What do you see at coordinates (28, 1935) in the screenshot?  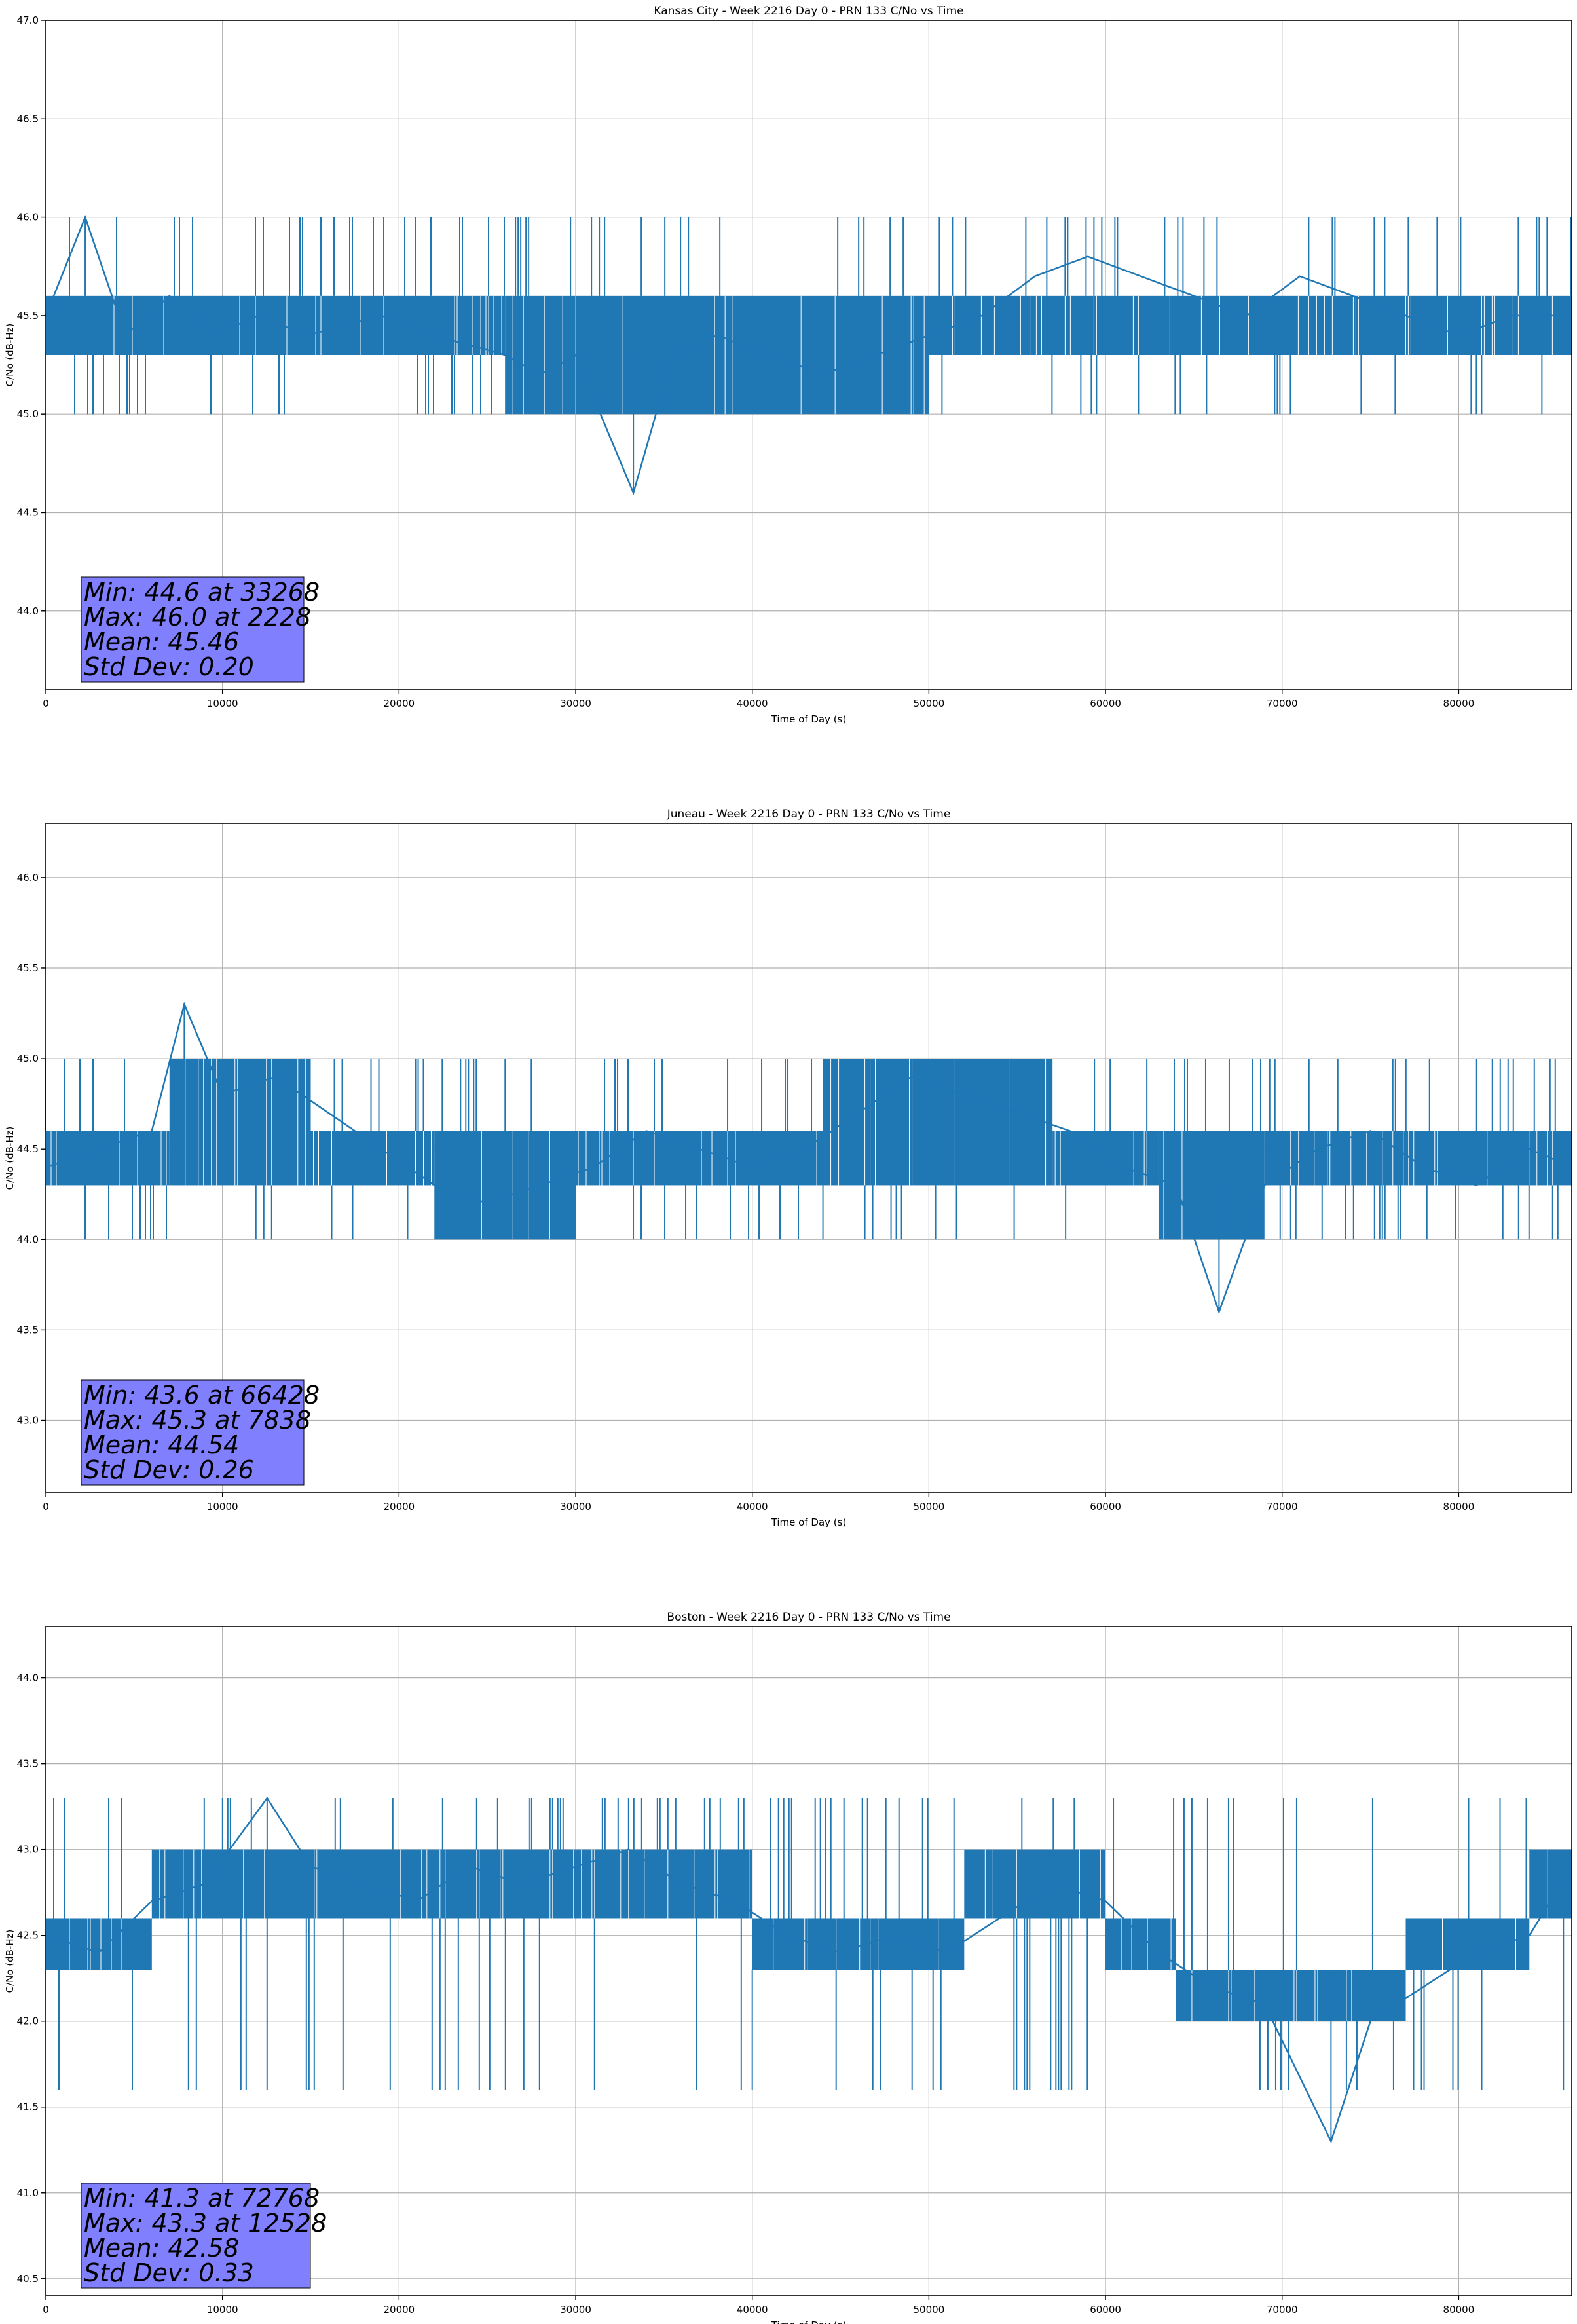 I see `y-tick-label: 42.5` at bounding box center [28, 1935].